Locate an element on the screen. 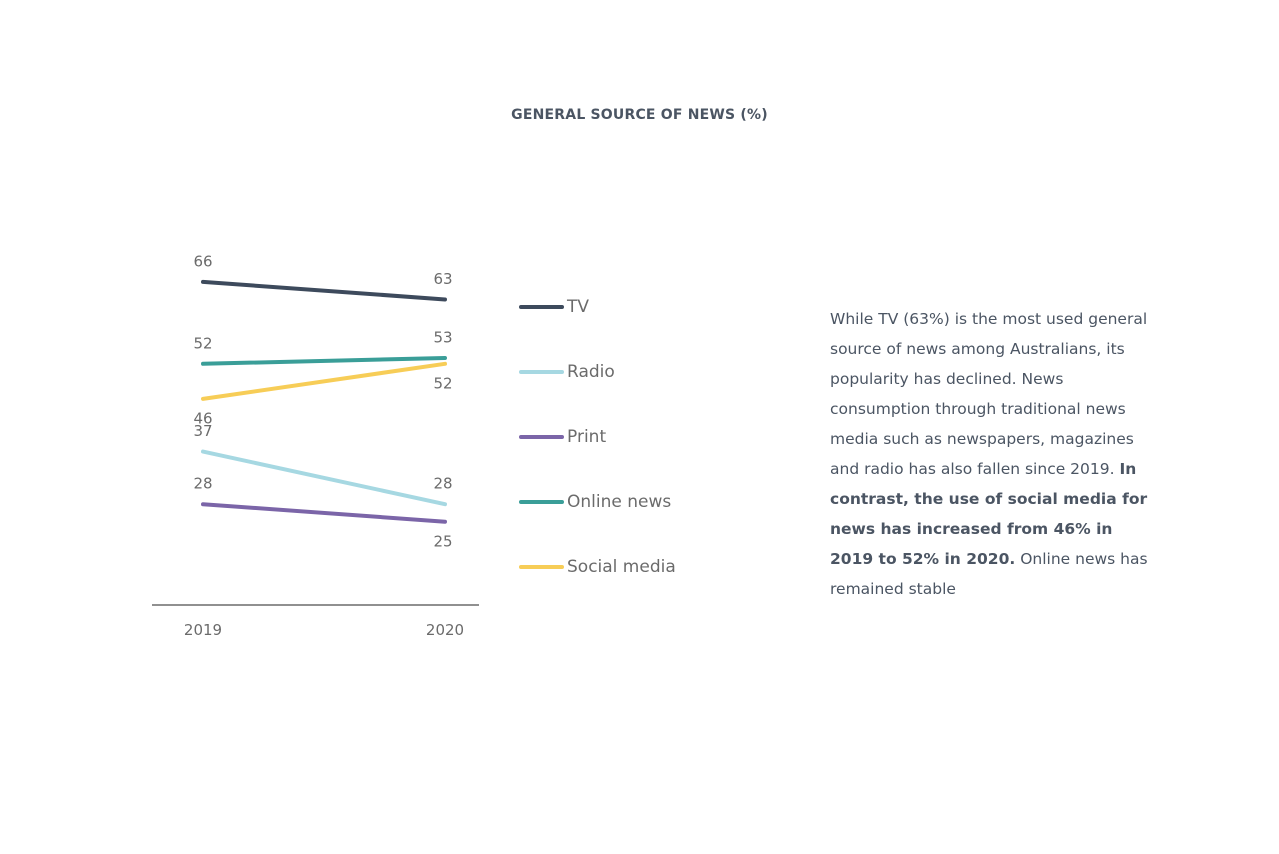 Image resolution: width=1279 pixels, height=854 pixels. data-label-print-2020: 25 is located at coordinates (442, 541).